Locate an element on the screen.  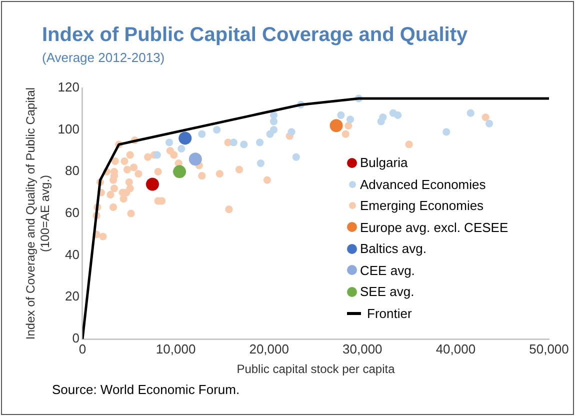
x-tick-label: 30,000 is located at coordinates (362, 348).